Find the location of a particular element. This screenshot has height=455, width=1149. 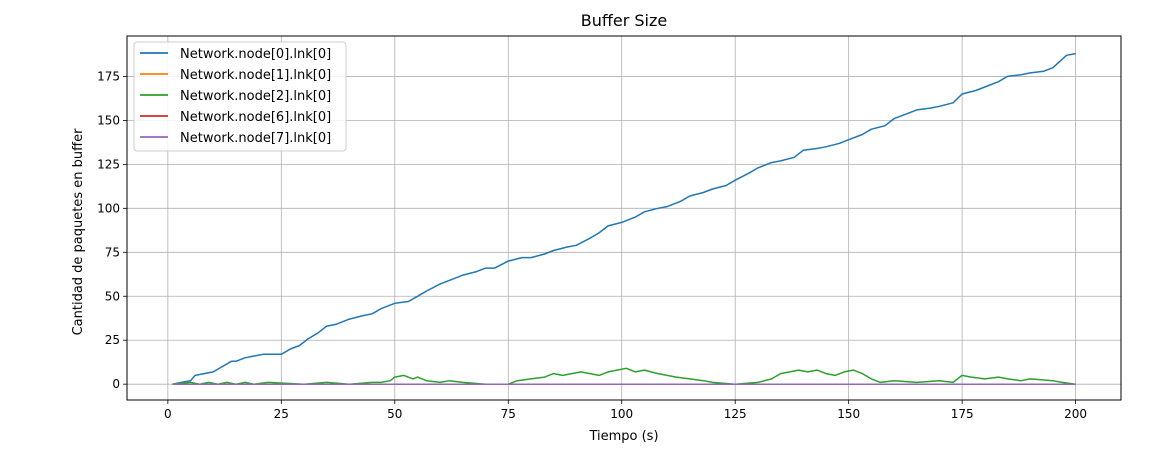

y-ticks: 0 25 50 75 100 125 150 175 is located at coordinates (112, 230).